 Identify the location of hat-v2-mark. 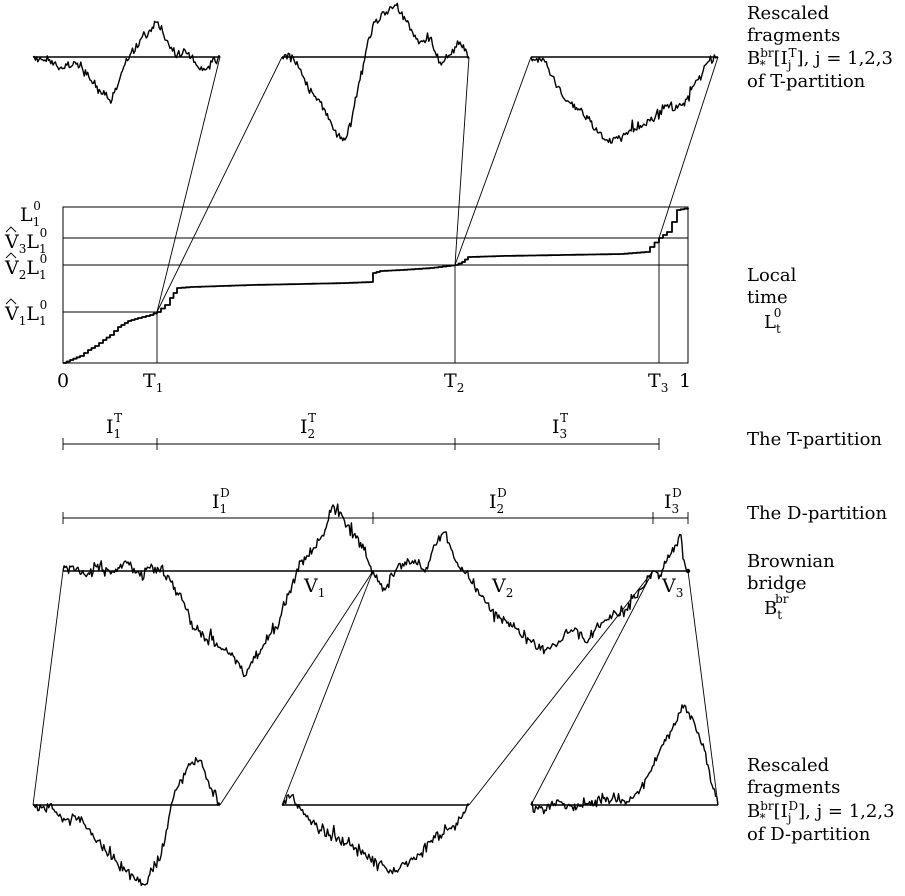
(11, 255).